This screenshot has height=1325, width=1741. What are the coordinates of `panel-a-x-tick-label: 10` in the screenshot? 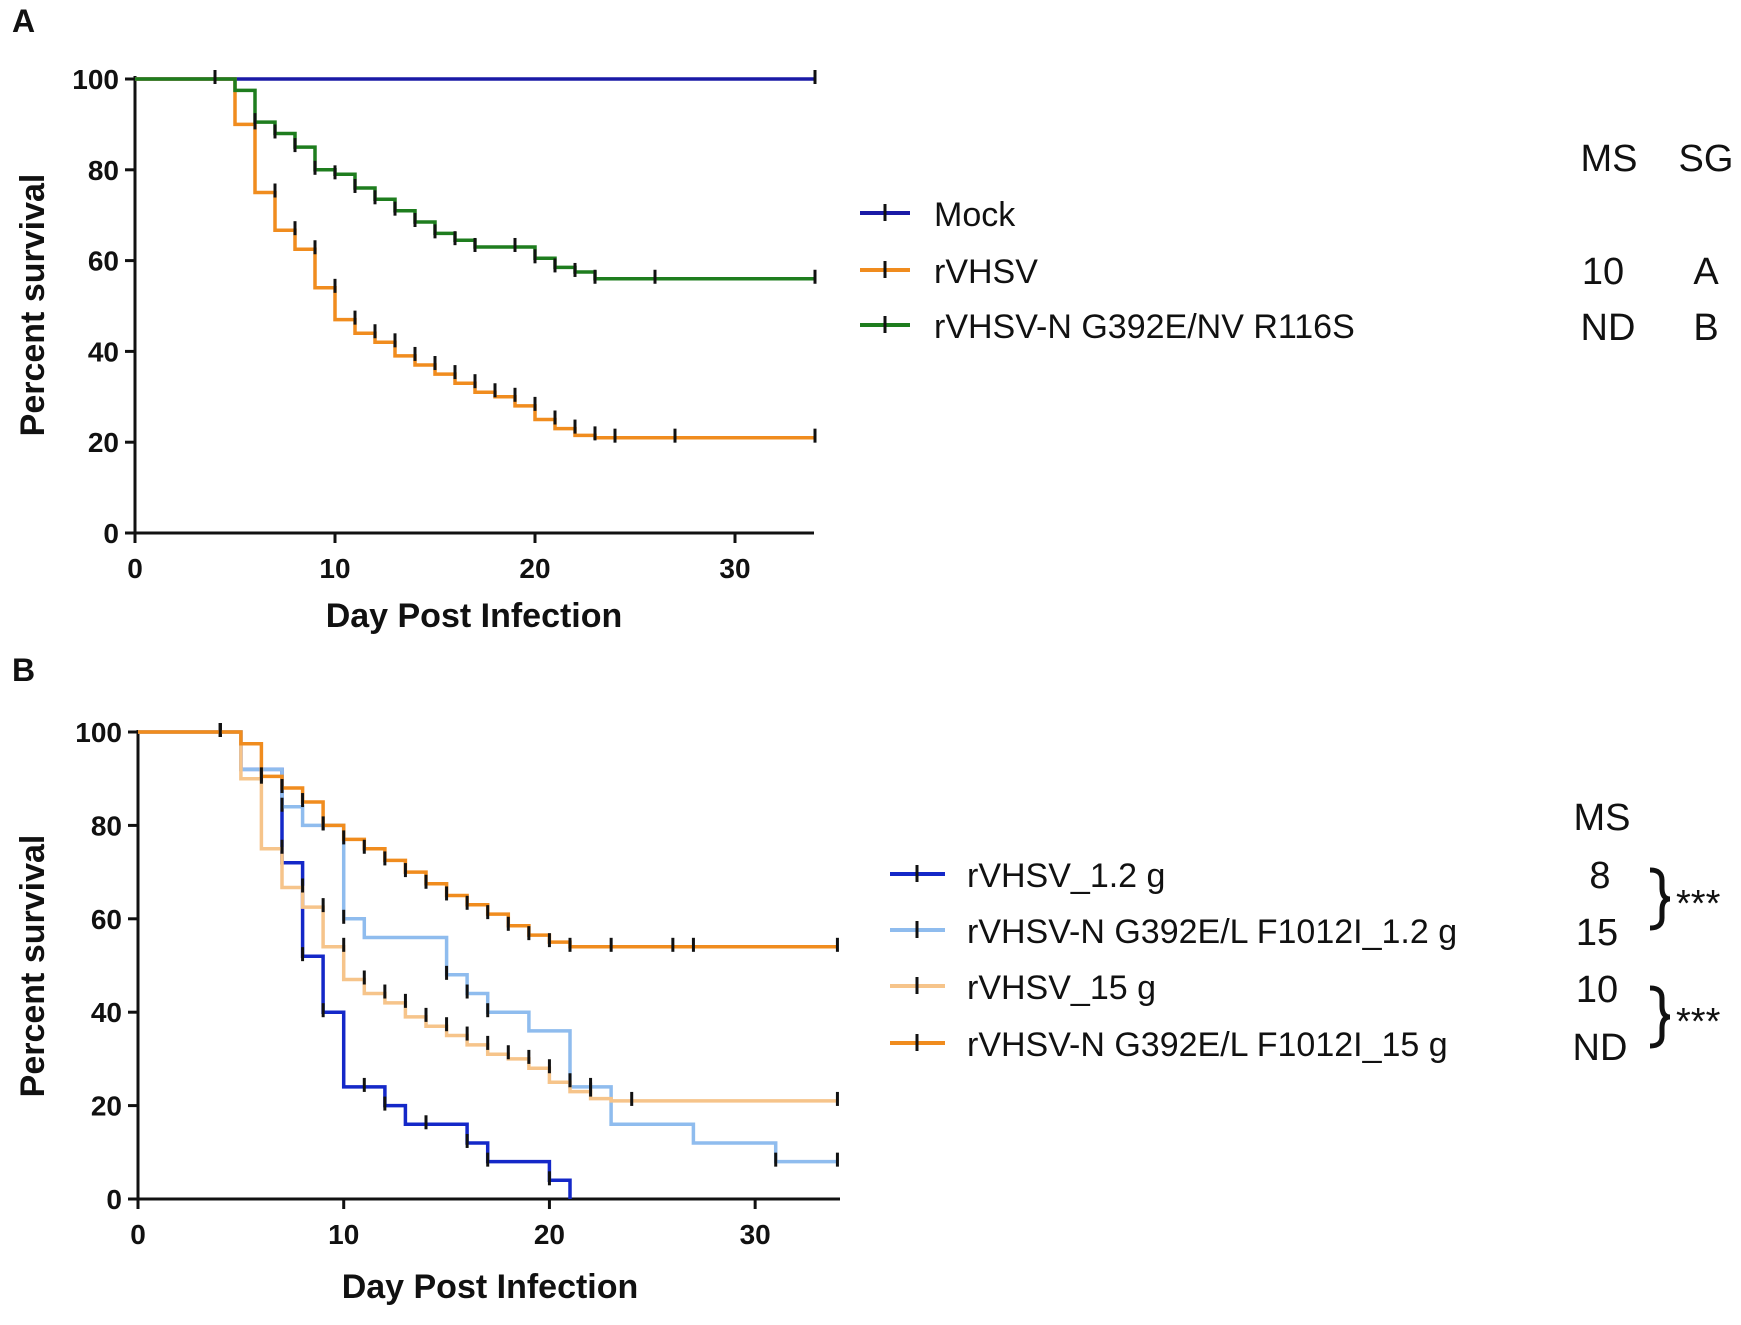 It's located at (334, 568).